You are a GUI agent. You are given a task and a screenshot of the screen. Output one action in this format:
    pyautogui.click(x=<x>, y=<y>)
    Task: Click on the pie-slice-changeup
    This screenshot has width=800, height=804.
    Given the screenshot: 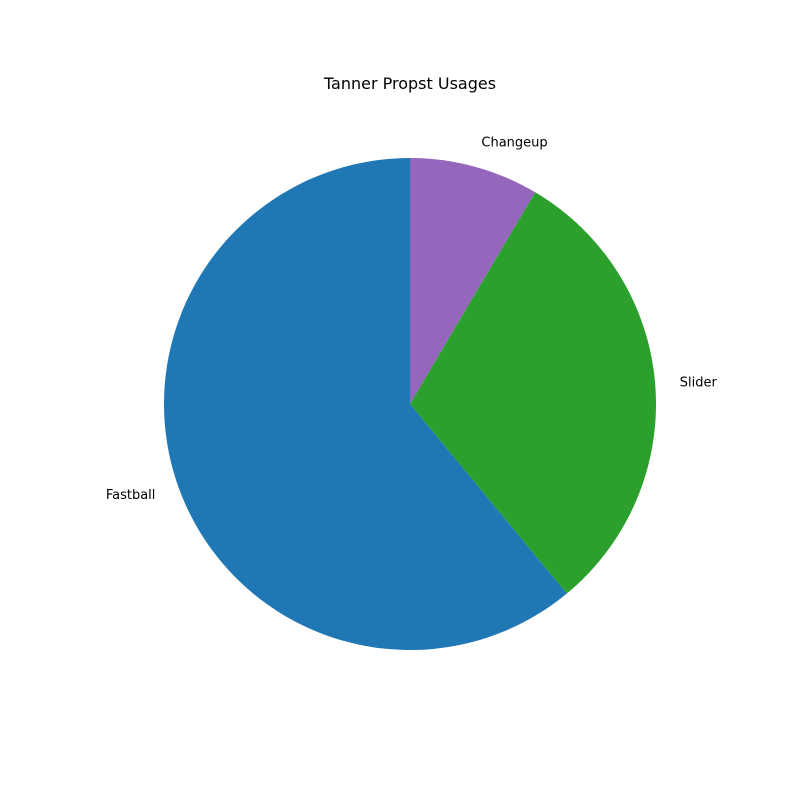 What is the action you would take?
    pyautogui.click(x=473, y=281)
    